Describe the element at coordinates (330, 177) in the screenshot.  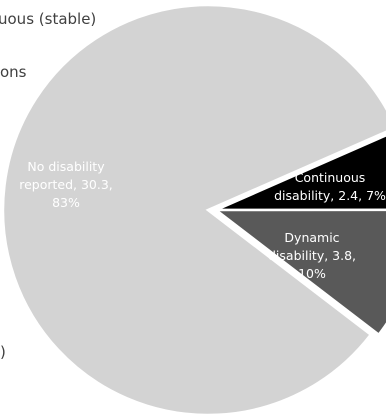
I see `label-continuous-disability-line: Continuous` at that location.